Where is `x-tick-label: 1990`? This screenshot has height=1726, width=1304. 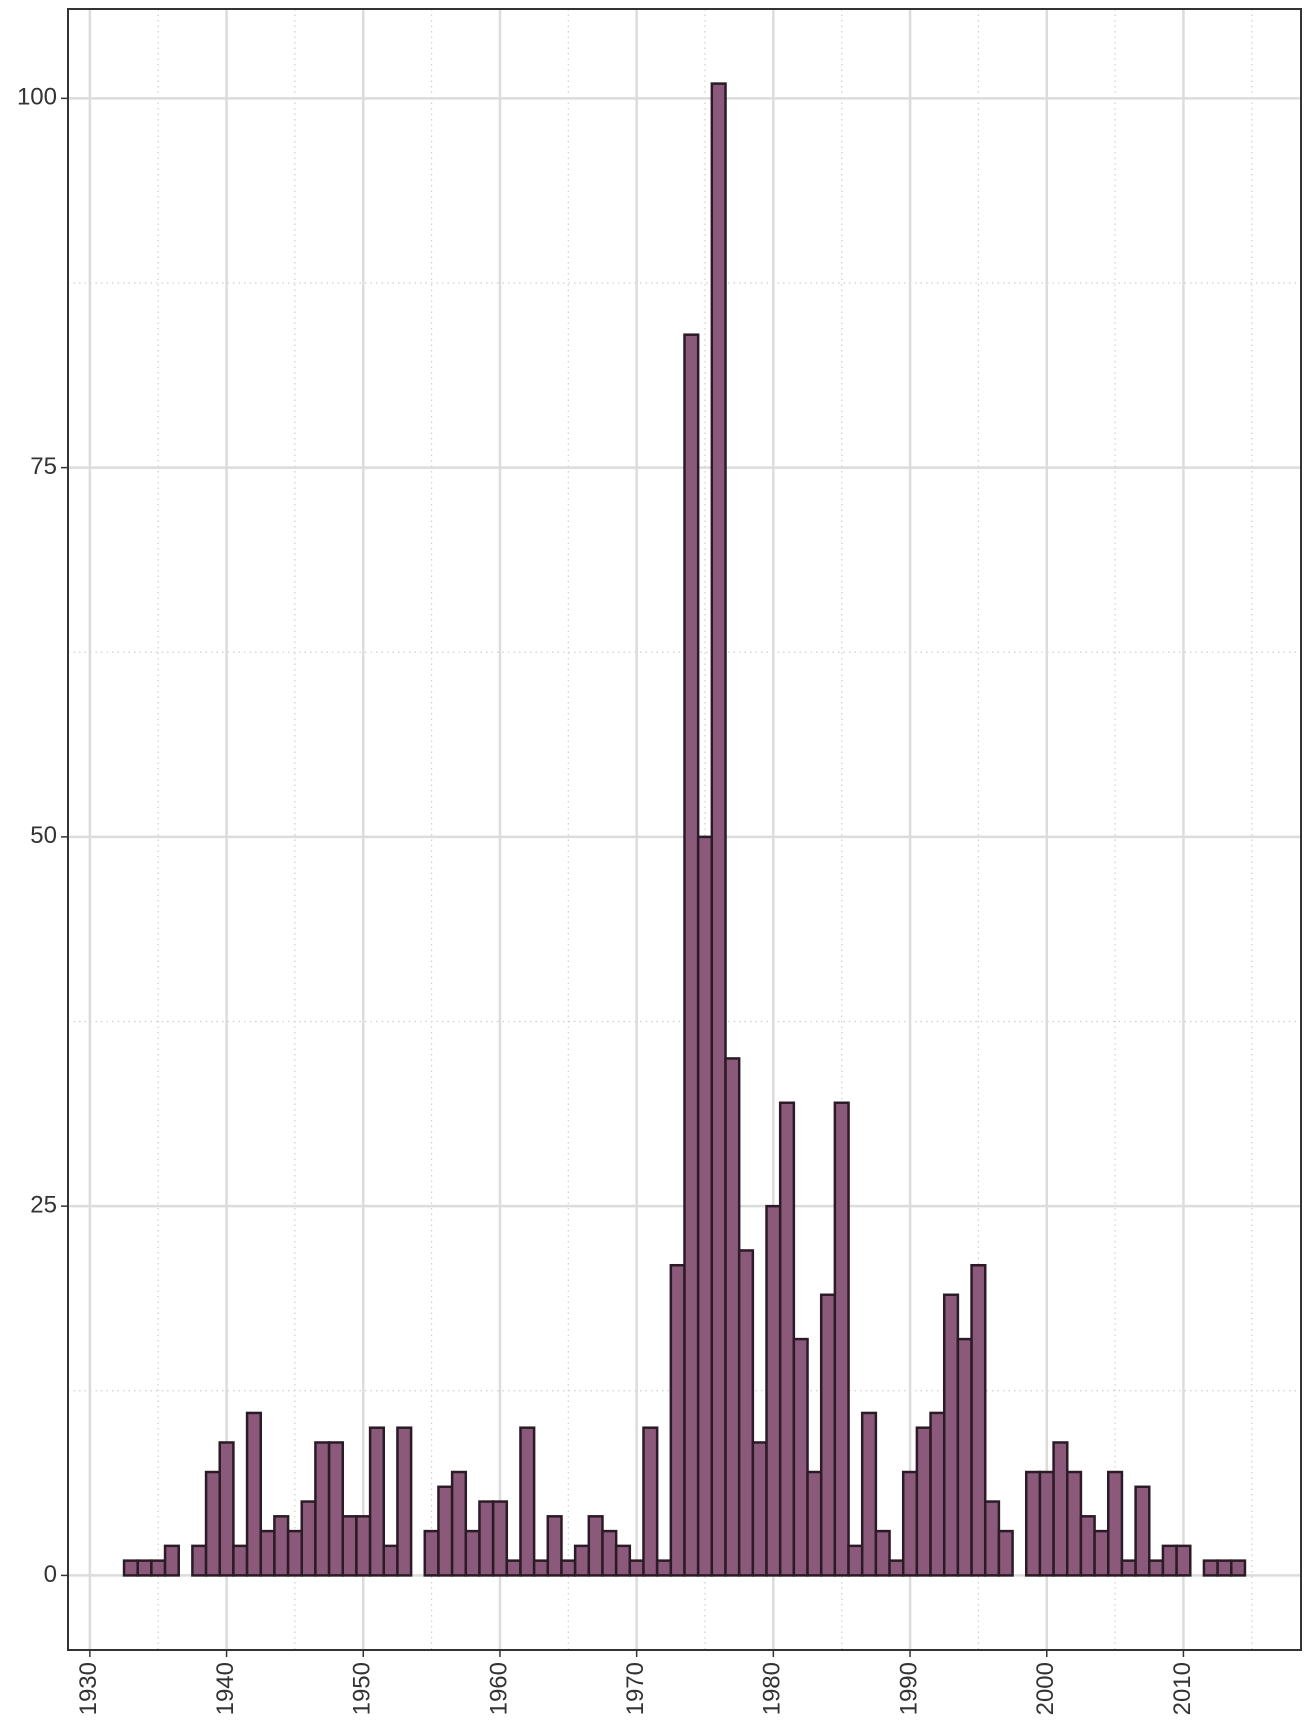
x-tick-label: 1990 is located at coordinates (908, 1688).